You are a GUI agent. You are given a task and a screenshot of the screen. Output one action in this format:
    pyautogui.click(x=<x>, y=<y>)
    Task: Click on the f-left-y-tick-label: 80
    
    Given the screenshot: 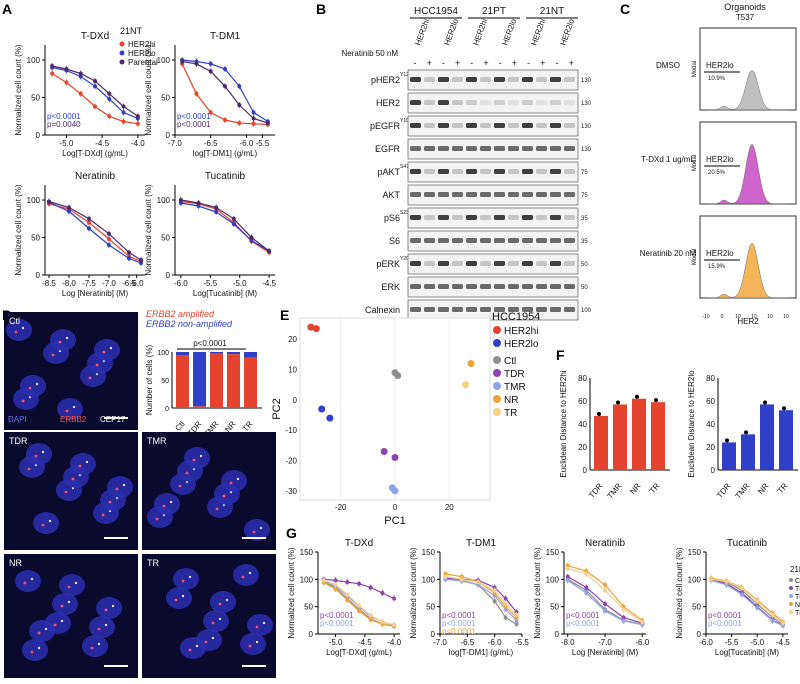 What is the action you would take?
    pyautogui.click(x=582, y=378)
    